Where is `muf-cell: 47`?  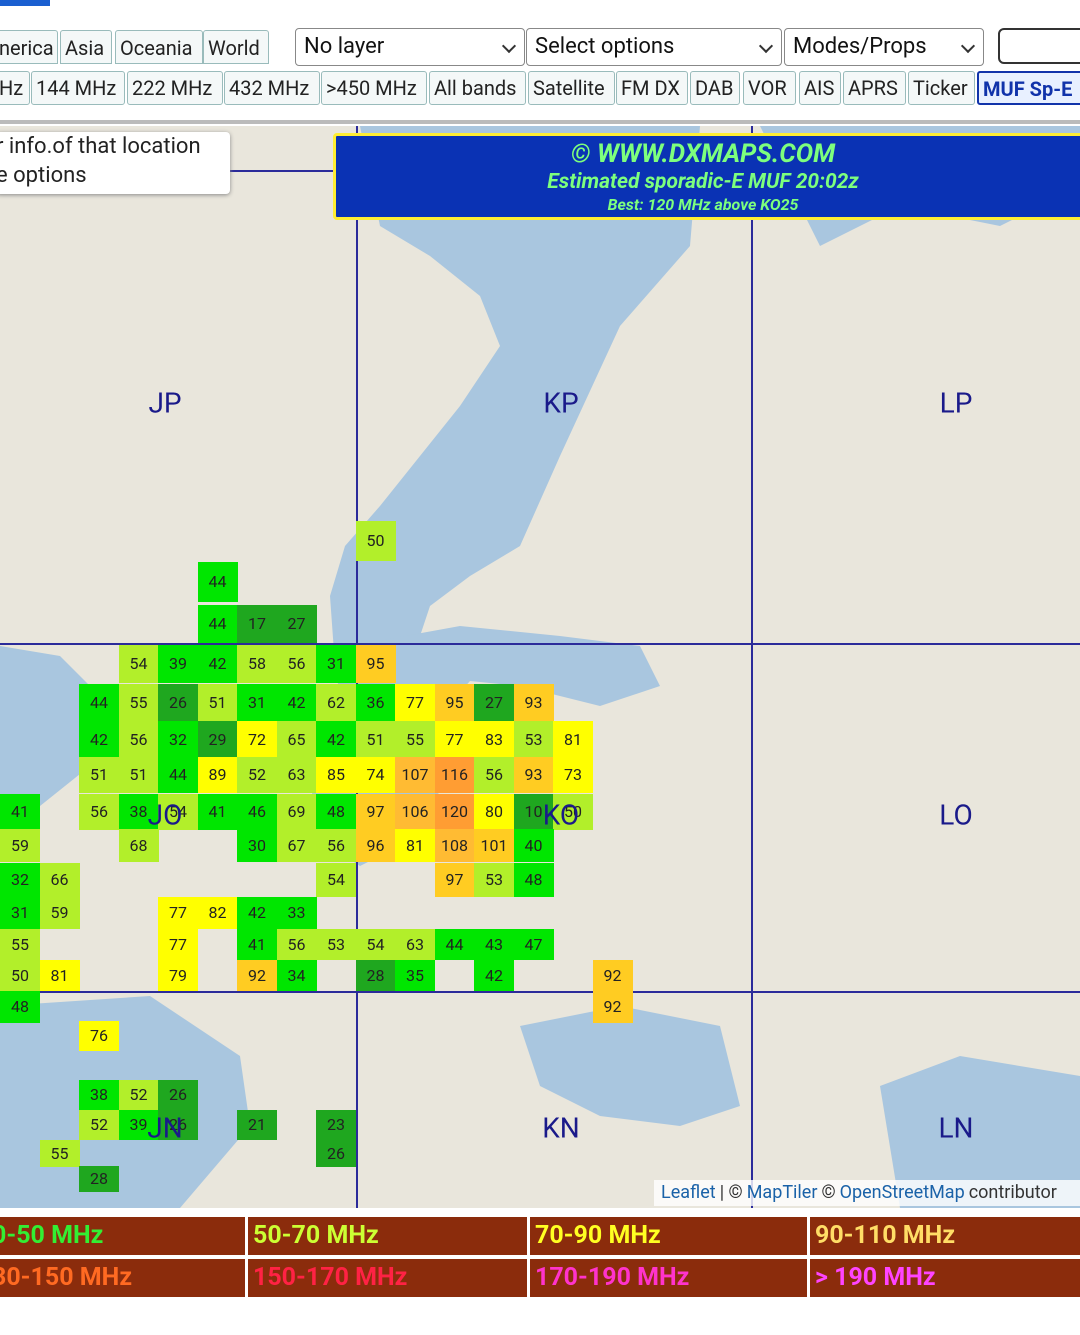 muf-cell: 47 is located at coordinates (533, 944).